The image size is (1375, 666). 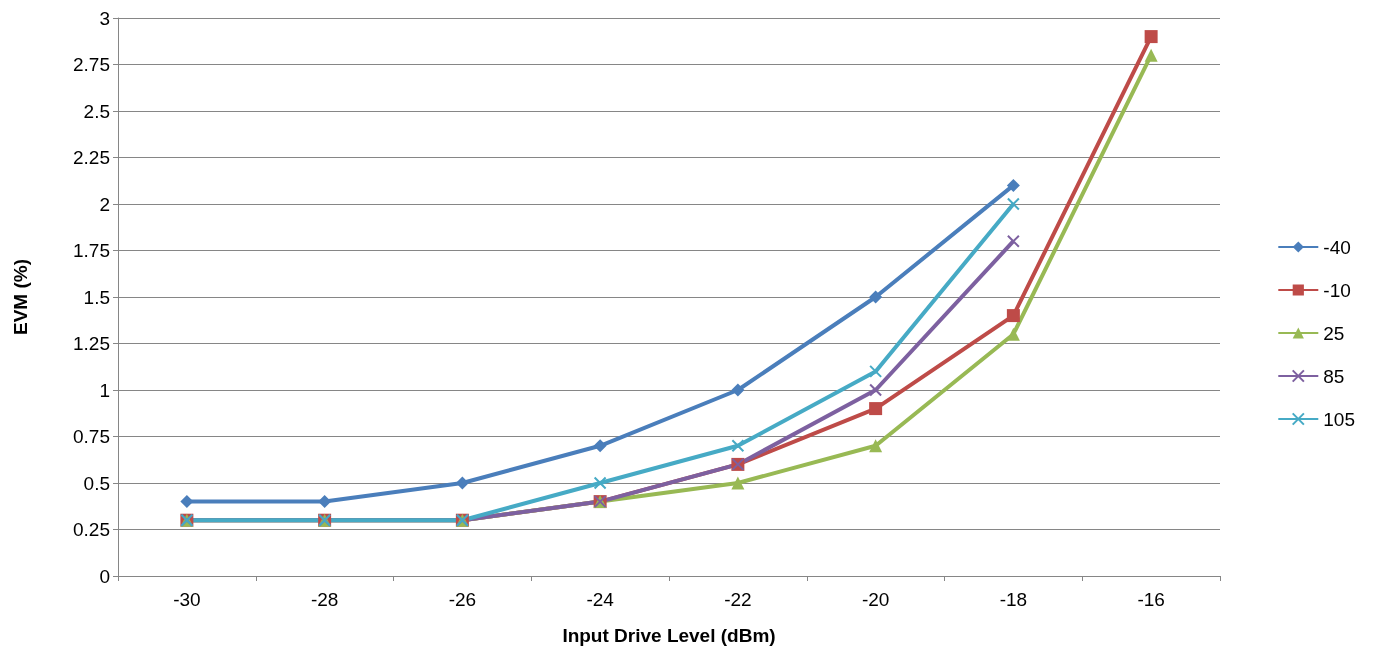 I want to click on x-axis-title: Input Drive Level (dBm), so click(x=669, y=635).